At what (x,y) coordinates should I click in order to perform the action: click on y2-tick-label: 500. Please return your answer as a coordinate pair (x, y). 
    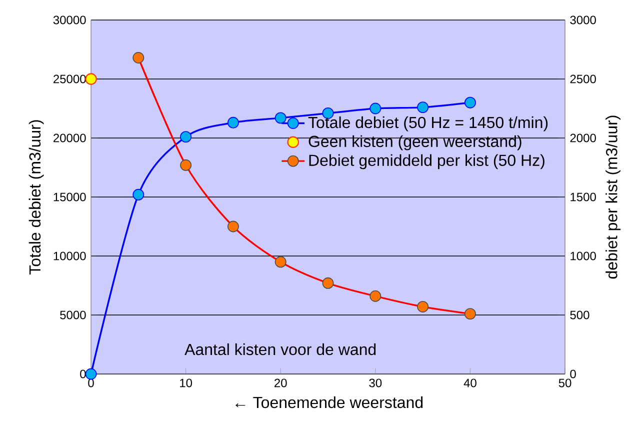
    Looking at the image, I should click on (580, 315).